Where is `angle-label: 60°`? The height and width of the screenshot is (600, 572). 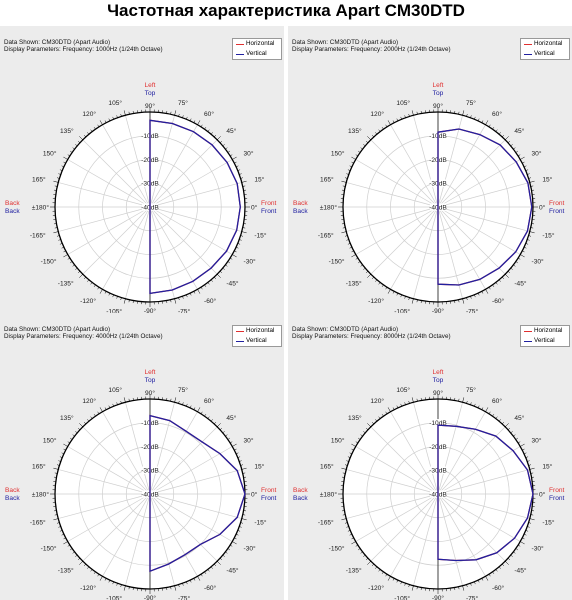 angle-label: 60° is located at coordinates (497, 114).